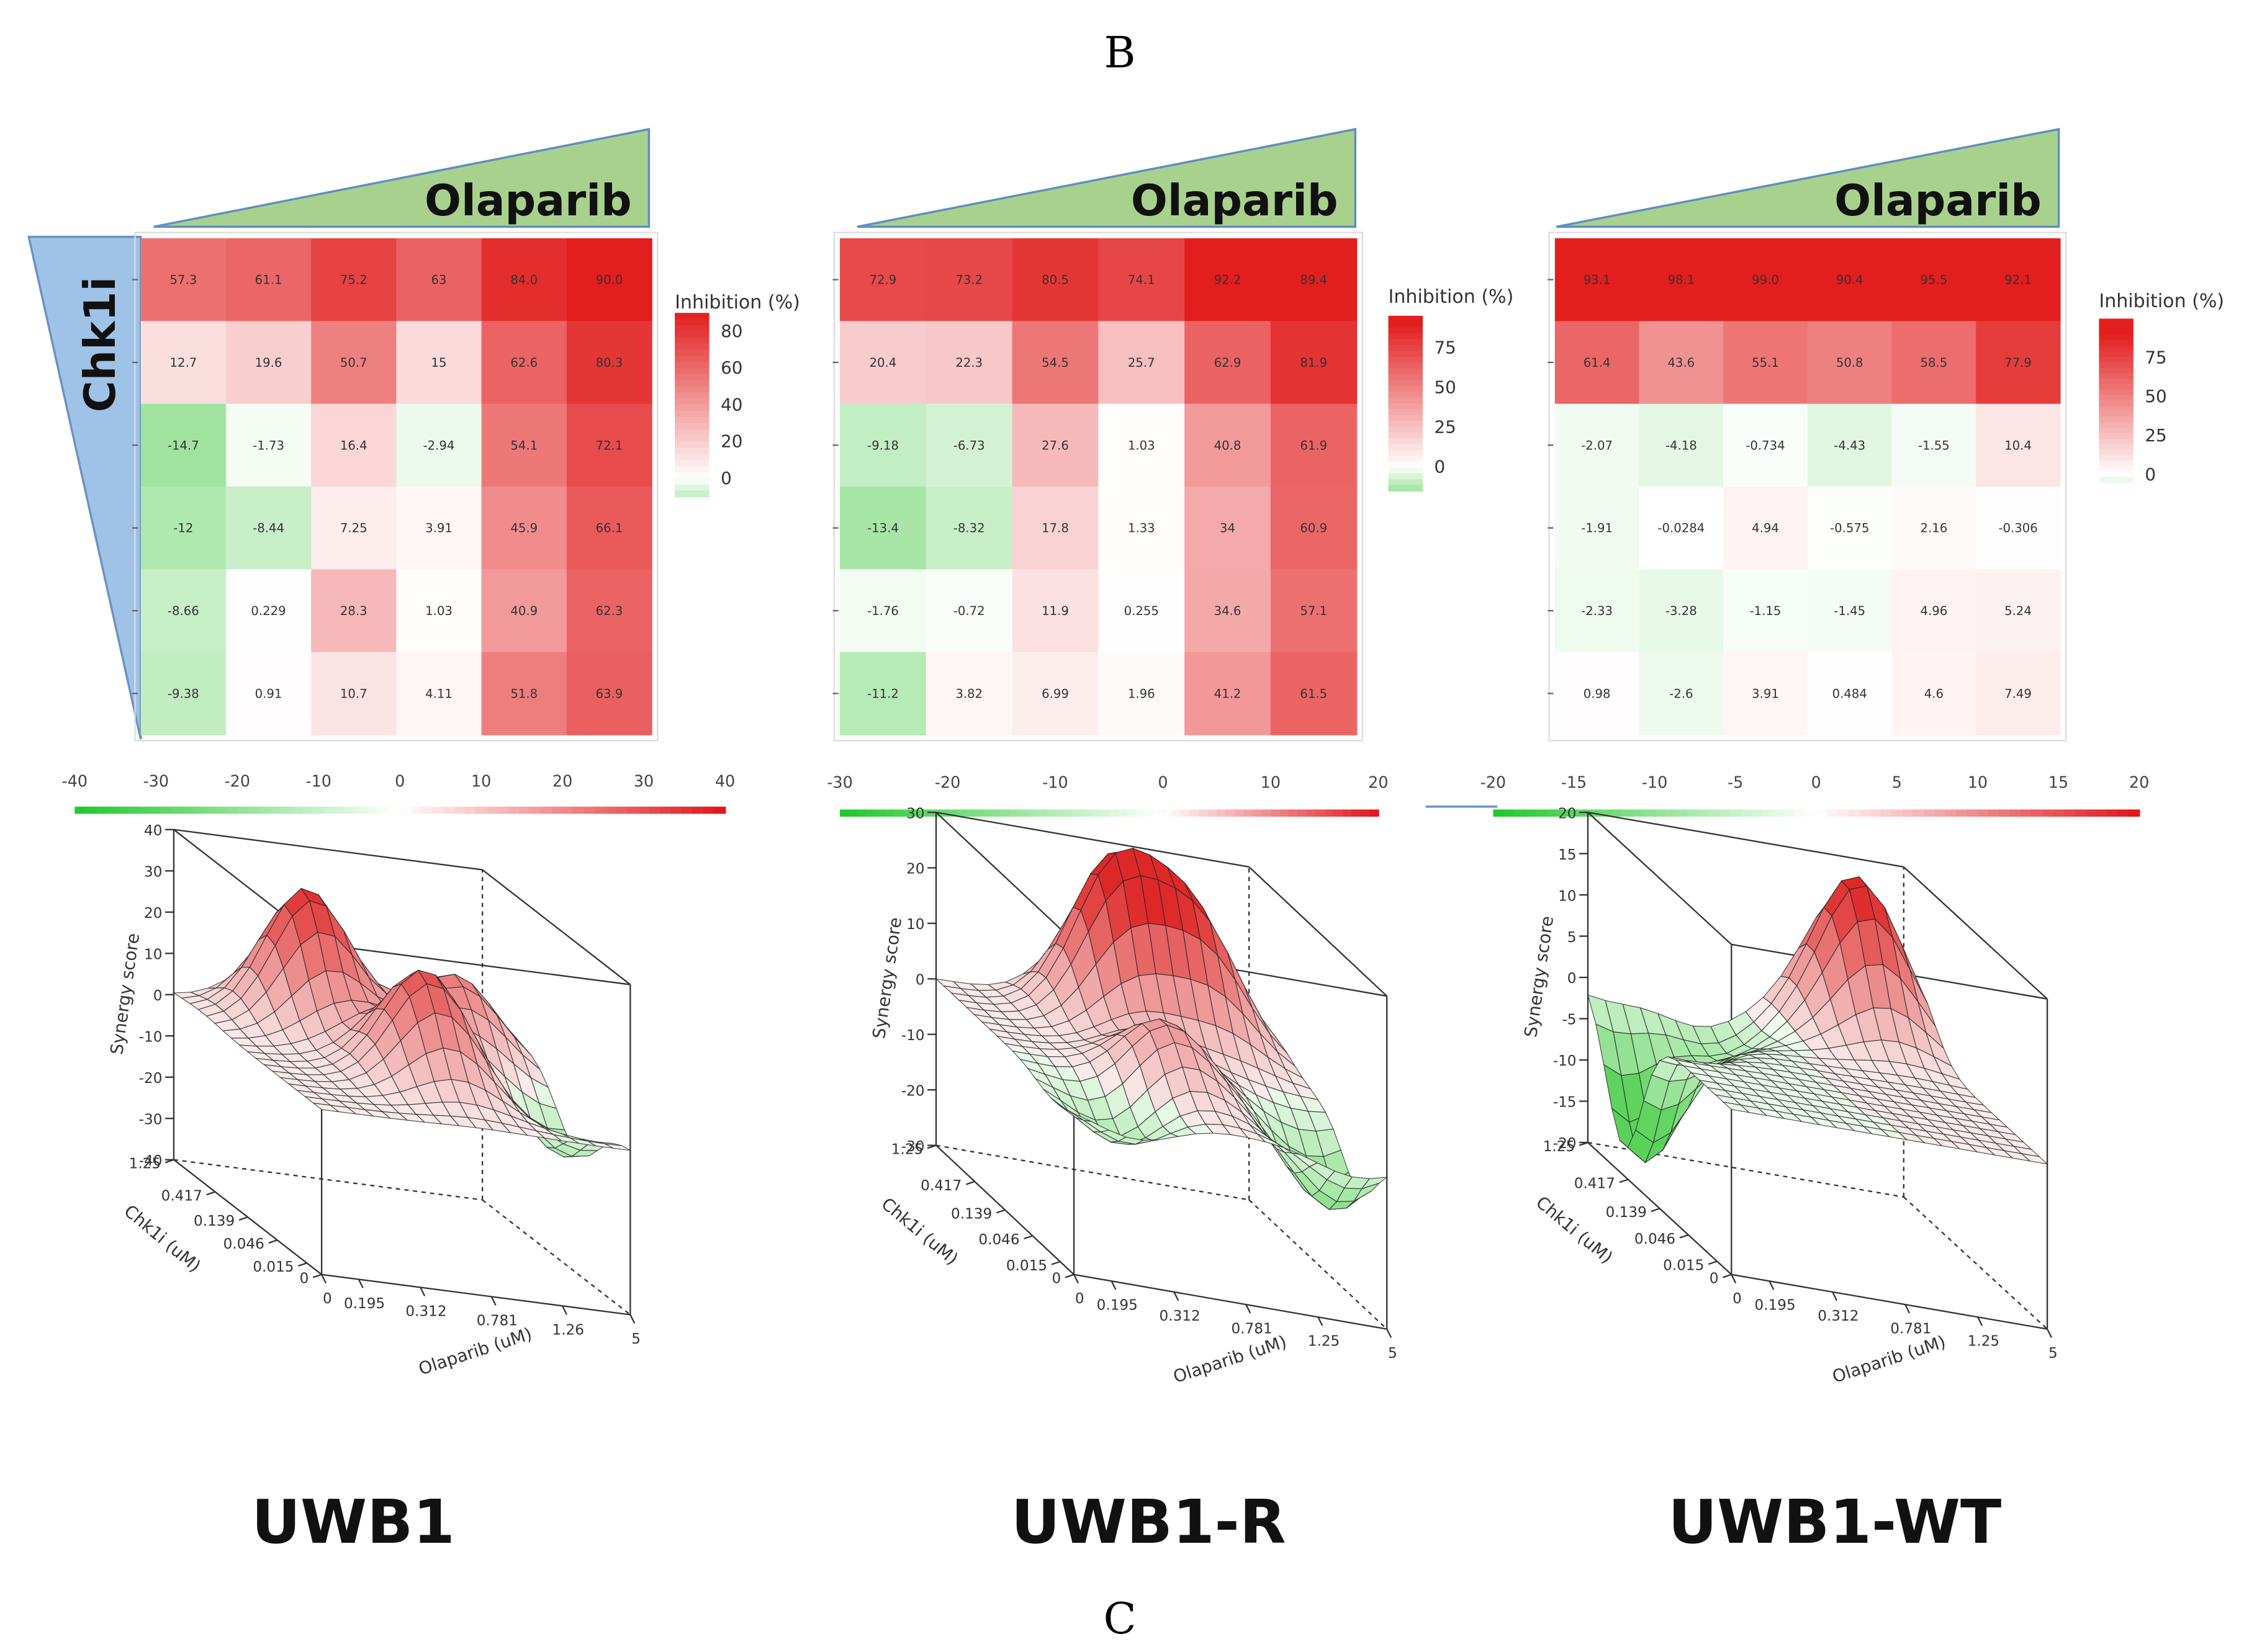 The image size is (2244, 1652). Describe the element at coordinates (151, 1079) in the screenshot. I see `z-tick: -20` at that location.